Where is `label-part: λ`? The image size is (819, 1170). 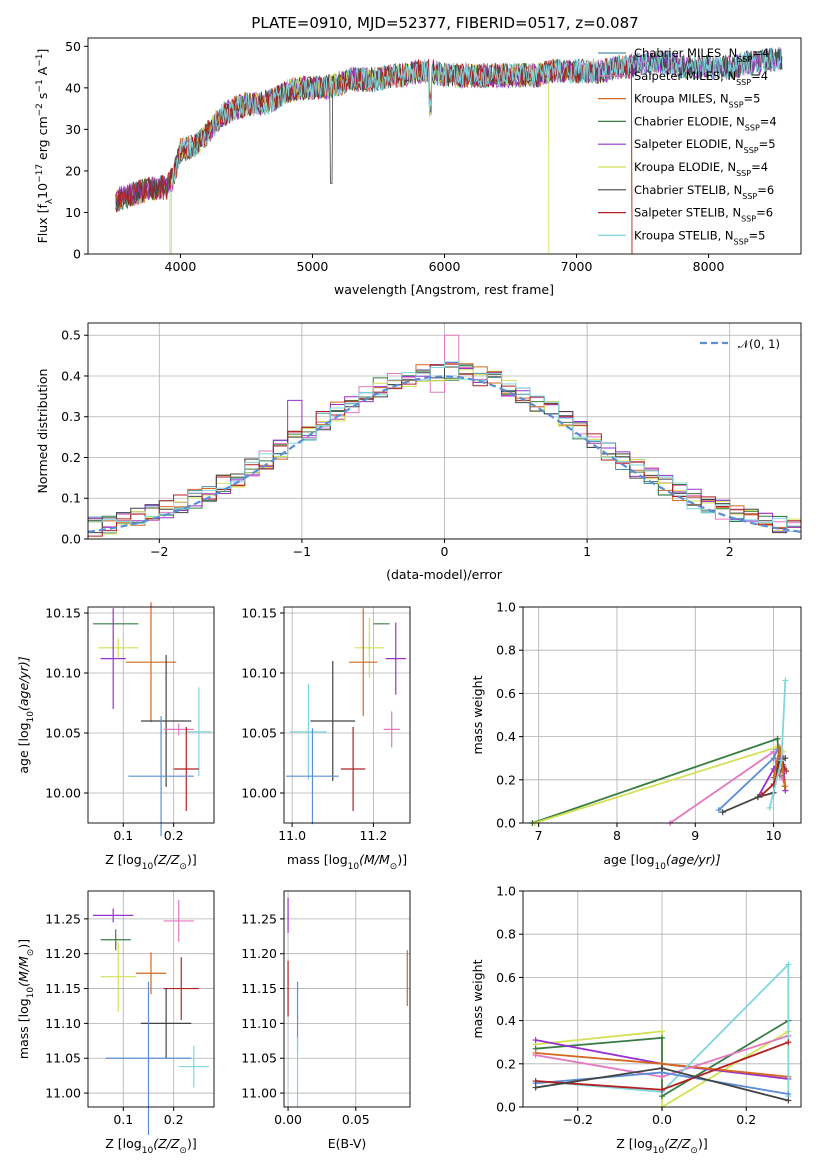 label-part: λ is located at coordinates (50, 201).